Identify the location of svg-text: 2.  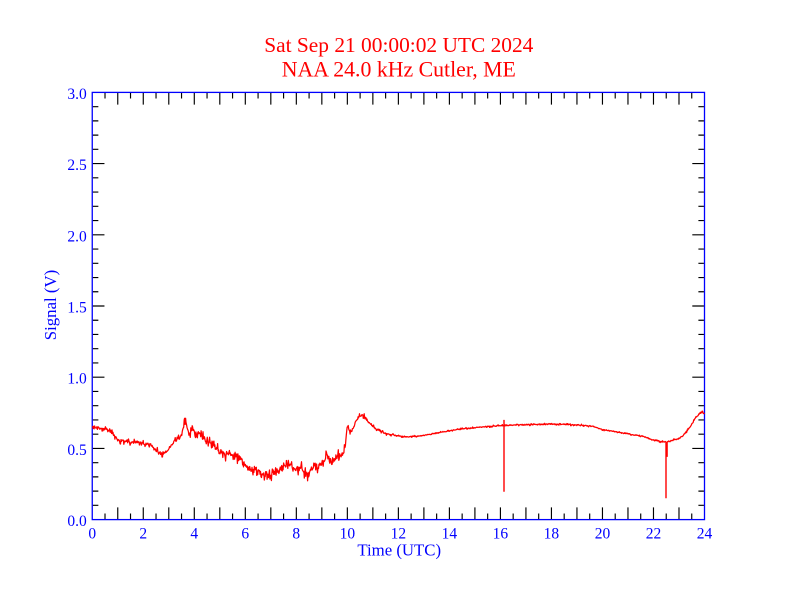
(143, 534).